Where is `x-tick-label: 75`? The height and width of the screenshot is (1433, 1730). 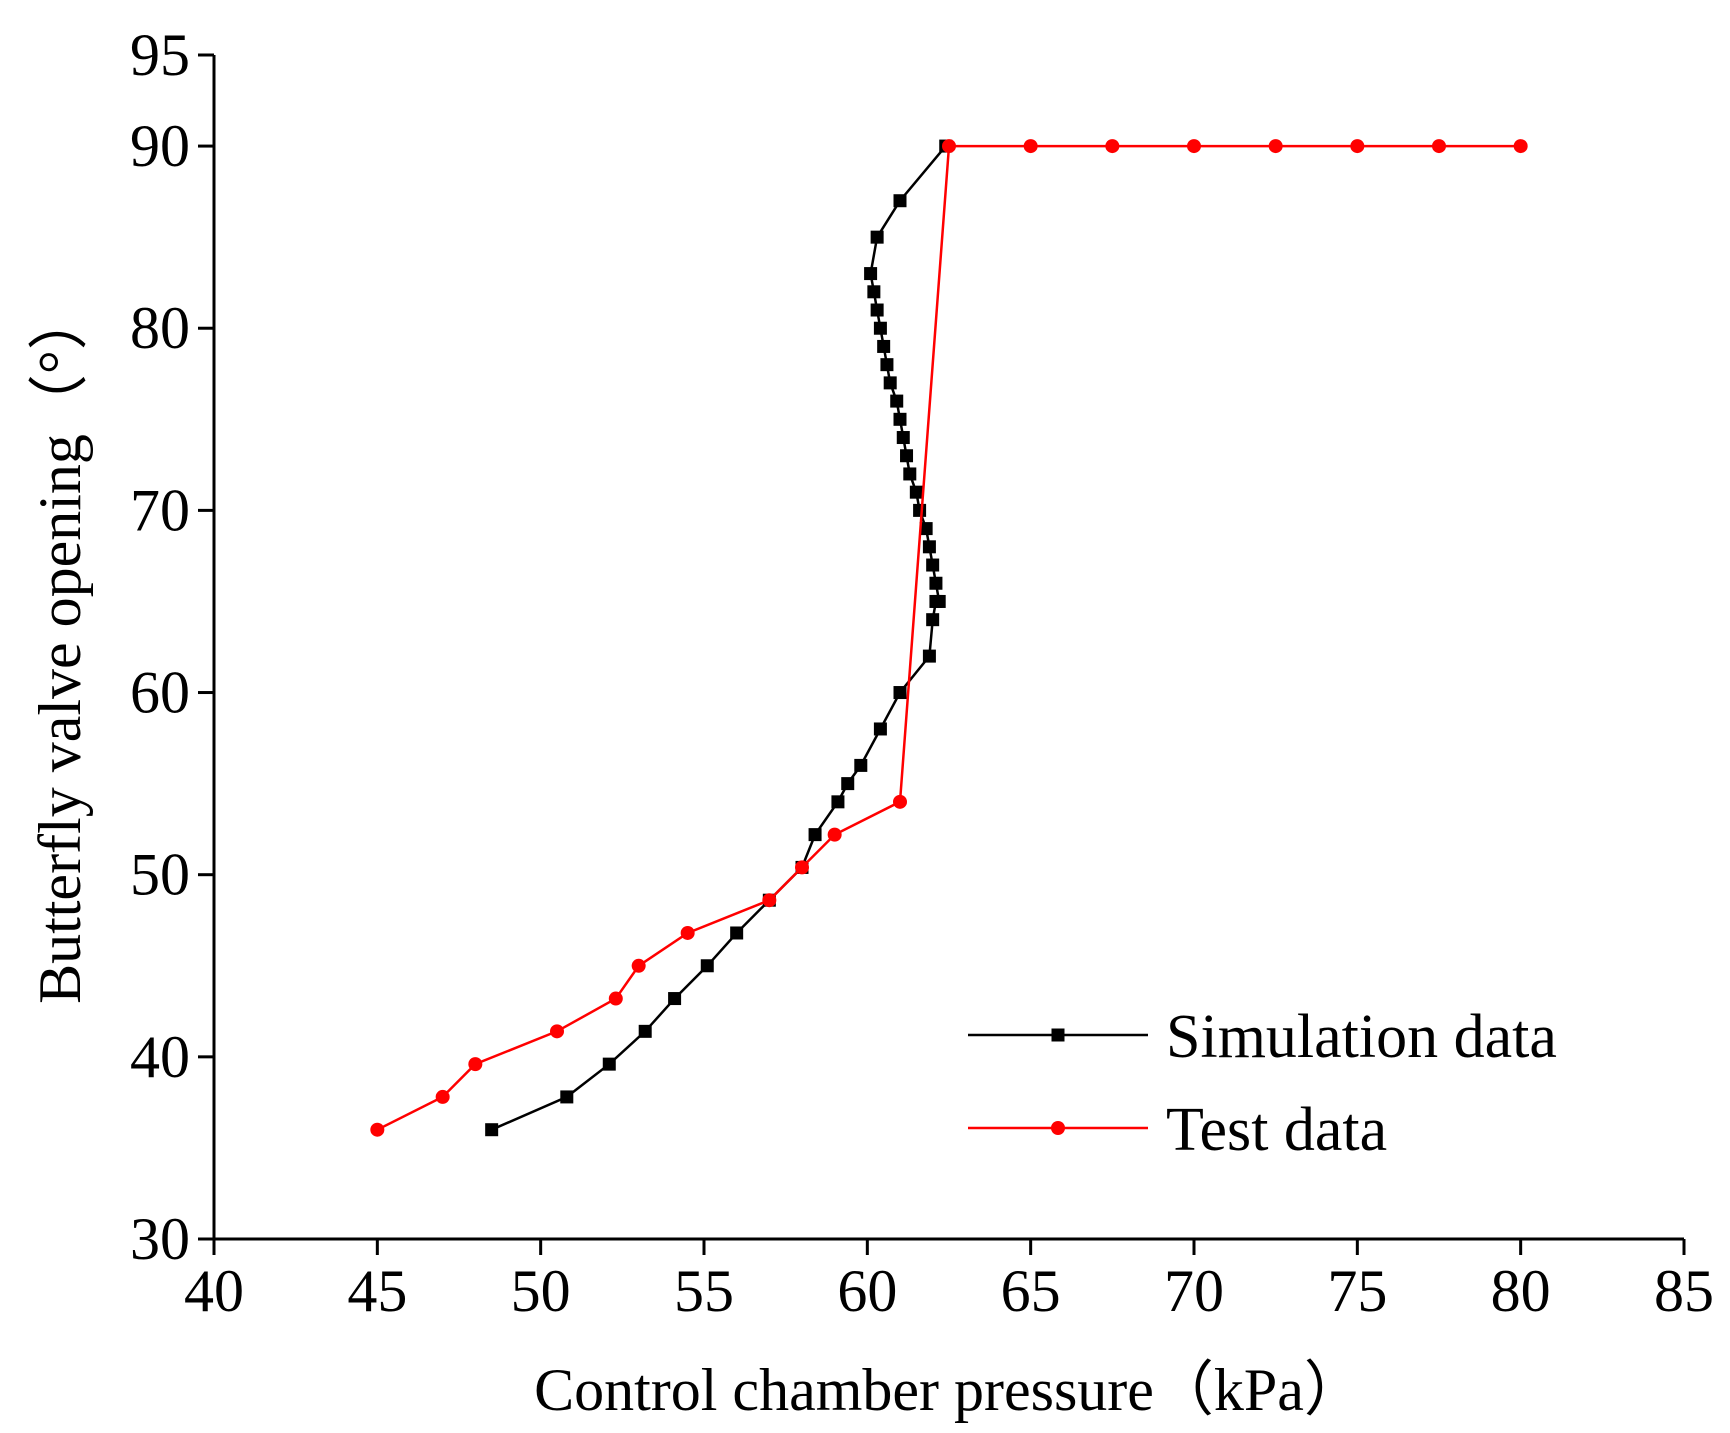 x-tick-label: 75 is located at coordinates (1357, 1291).